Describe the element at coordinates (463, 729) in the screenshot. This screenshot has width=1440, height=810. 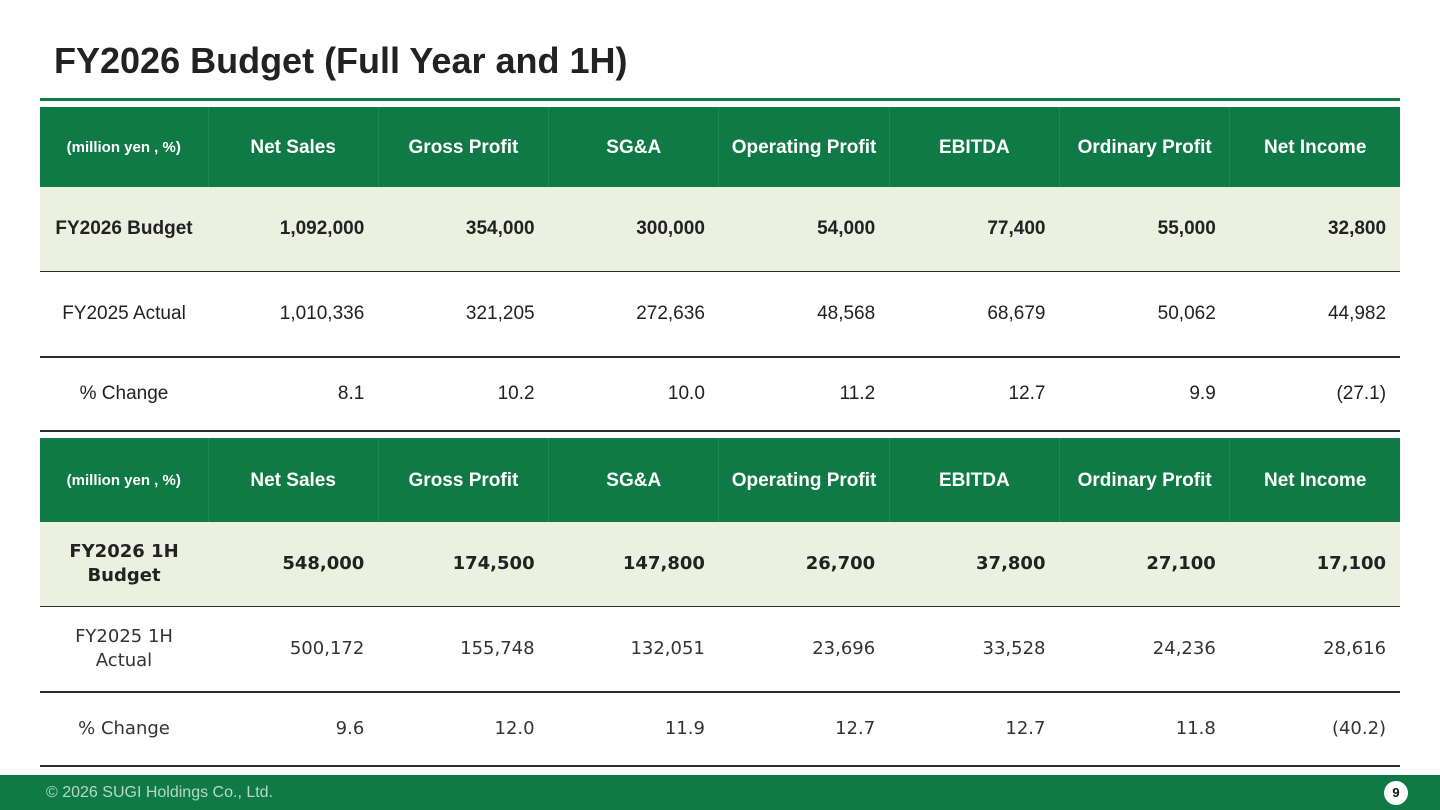
I see `cell-gross-profit: 12.0` at that location.